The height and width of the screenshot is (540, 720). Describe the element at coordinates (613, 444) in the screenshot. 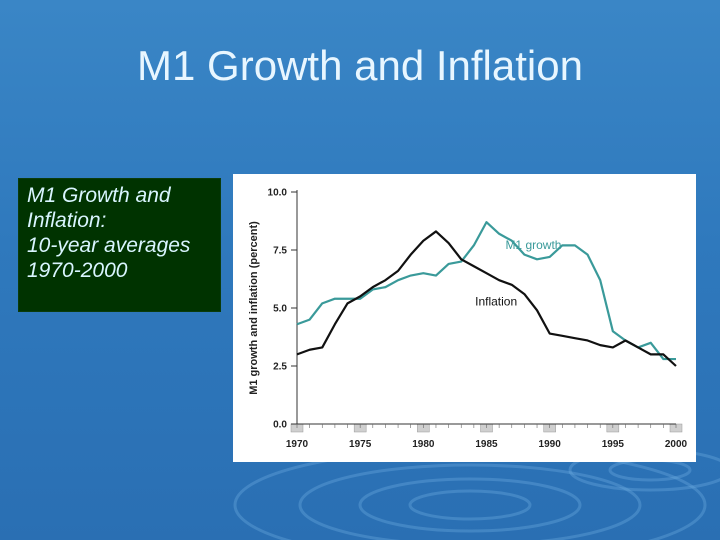

I see `x-tick-label-5: 1995` at that location.